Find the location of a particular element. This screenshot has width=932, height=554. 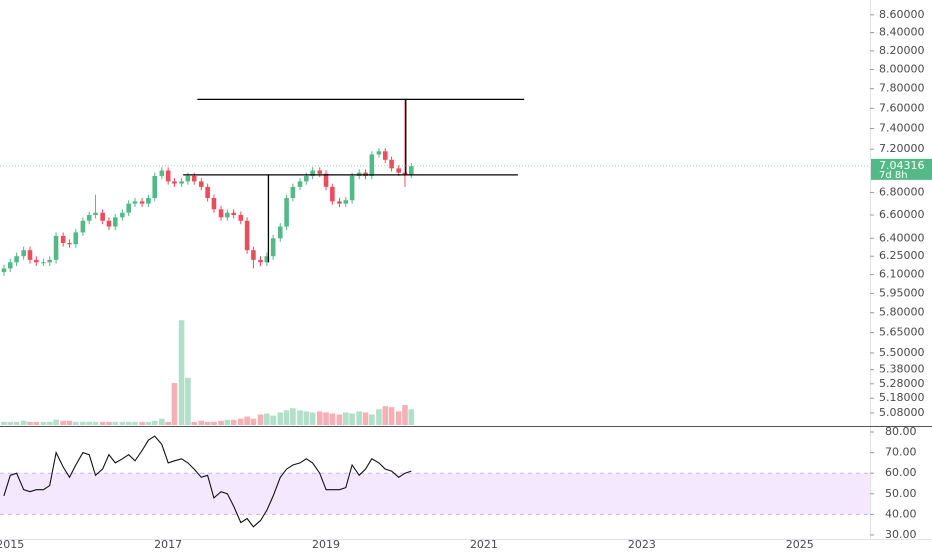

x-tick-label: 2025 is located at coordinates (800, 544).